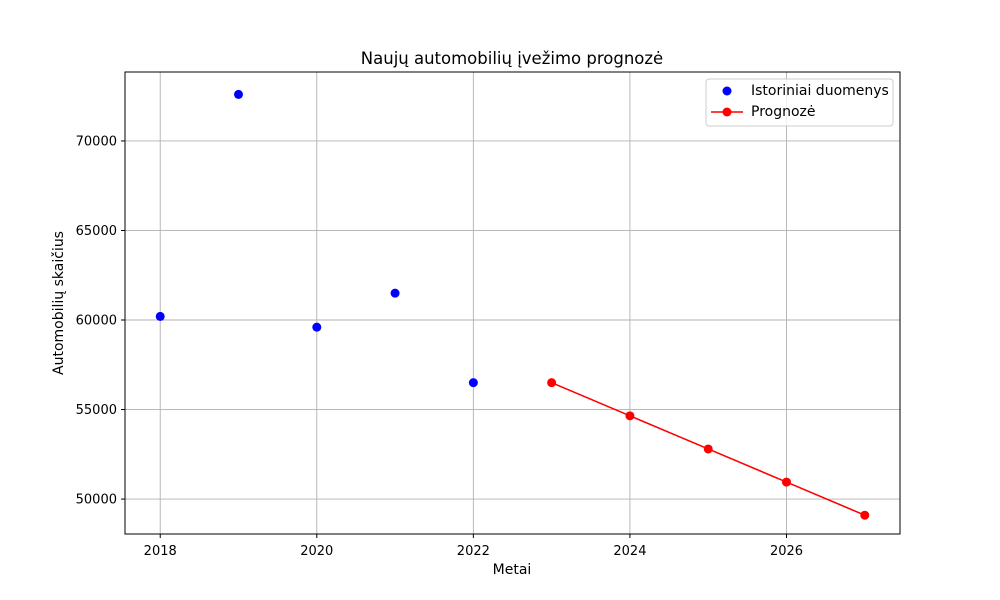  Describe the element at coordinates (96, 231) in the screenshot. I see `y-tick-label: 65000` at that location.